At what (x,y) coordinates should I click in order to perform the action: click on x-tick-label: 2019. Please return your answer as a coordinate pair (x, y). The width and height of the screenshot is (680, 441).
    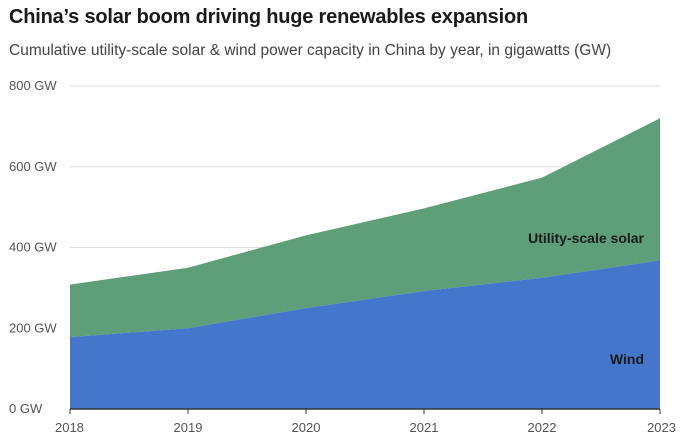
    Looking at the image, I should click on (188, 427).